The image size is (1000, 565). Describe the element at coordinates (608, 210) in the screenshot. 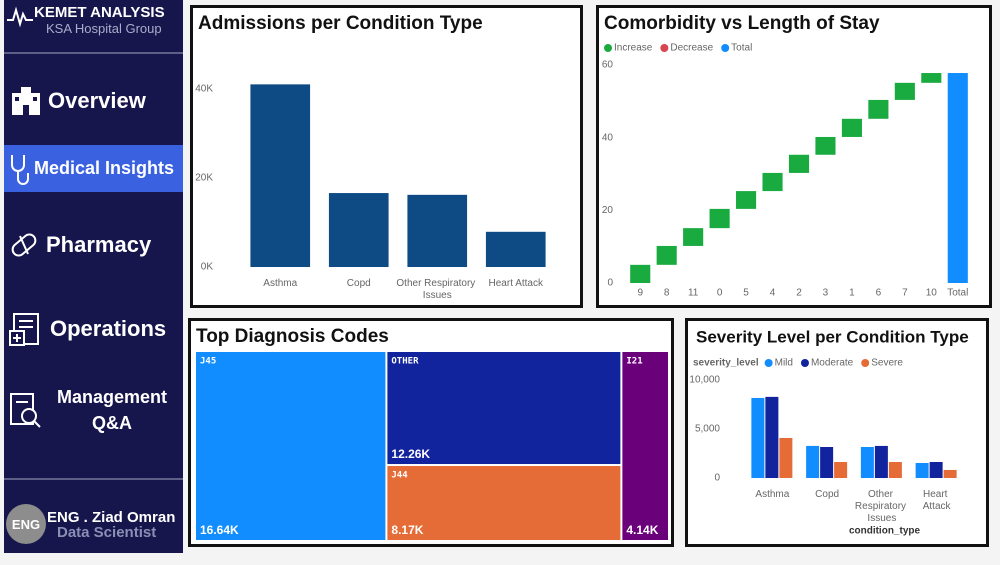

I see `y-tick-label: 20` at that location.